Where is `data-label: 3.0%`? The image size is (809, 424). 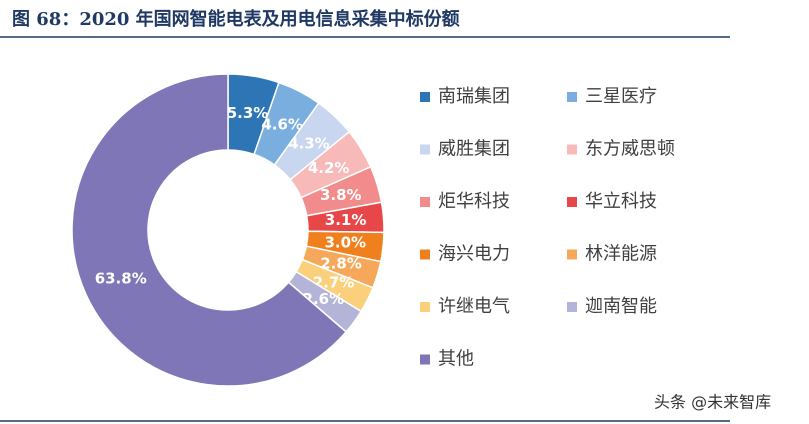 data-label: 3.0% is located at coordinates (345, 242).